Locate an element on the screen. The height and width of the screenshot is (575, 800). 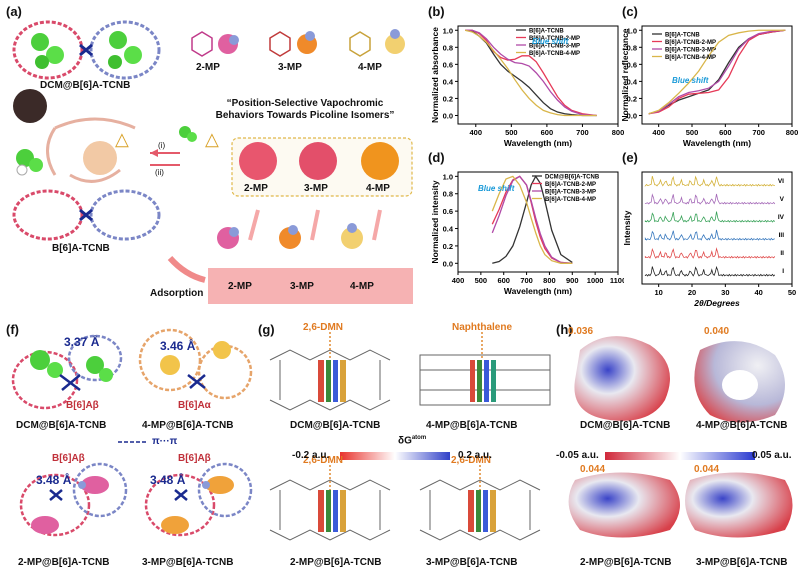
y-tick-label: 0.8 is located at coordinates (632, 47).